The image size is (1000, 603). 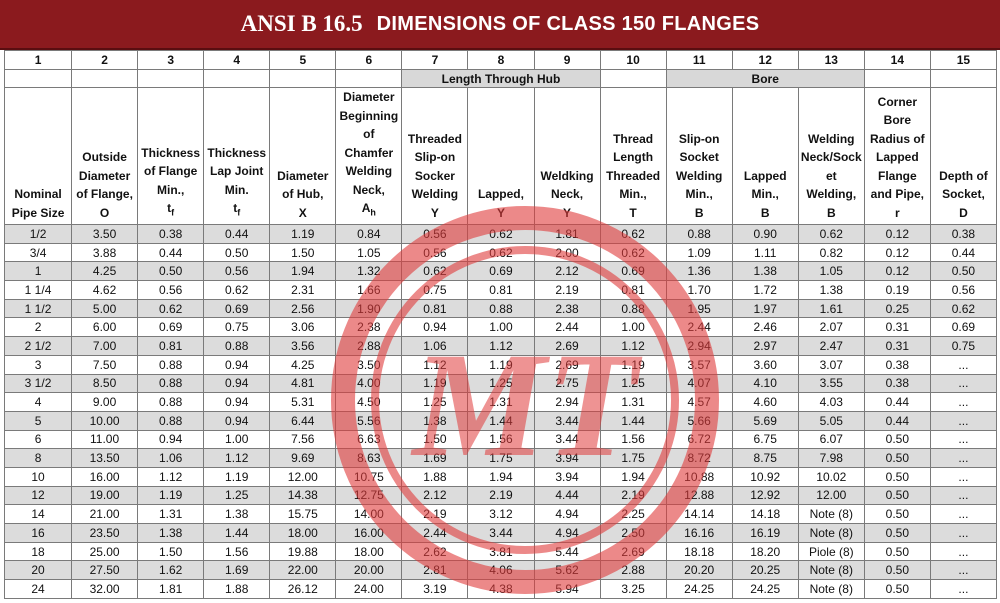 I want to click on table-cell: 10.88, so click(x=699, y=476).